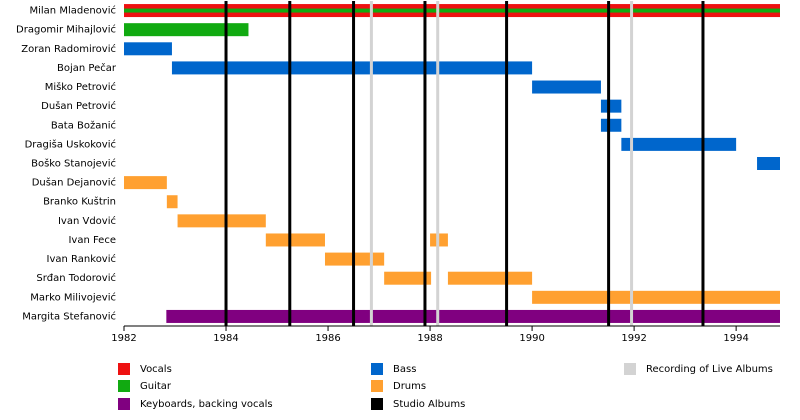 The image size is (800, 420). I want to click on legend-label: Studio Albums, so click(429, 404).